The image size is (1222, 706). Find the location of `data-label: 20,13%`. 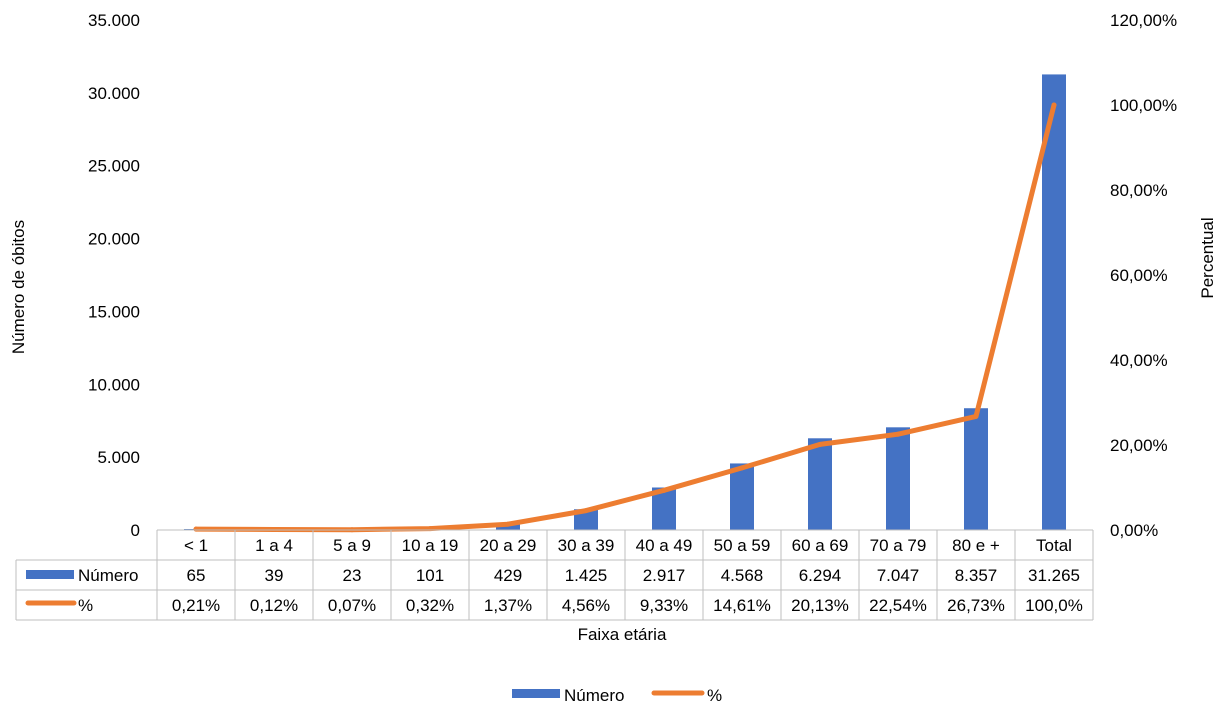

data-label: 20,13% is located at coordinates (820, 605).